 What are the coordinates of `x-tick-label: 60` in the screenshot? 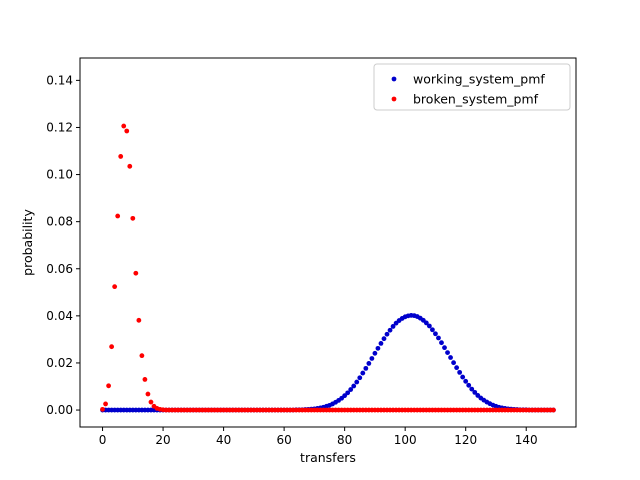 It's located at (283, 440).